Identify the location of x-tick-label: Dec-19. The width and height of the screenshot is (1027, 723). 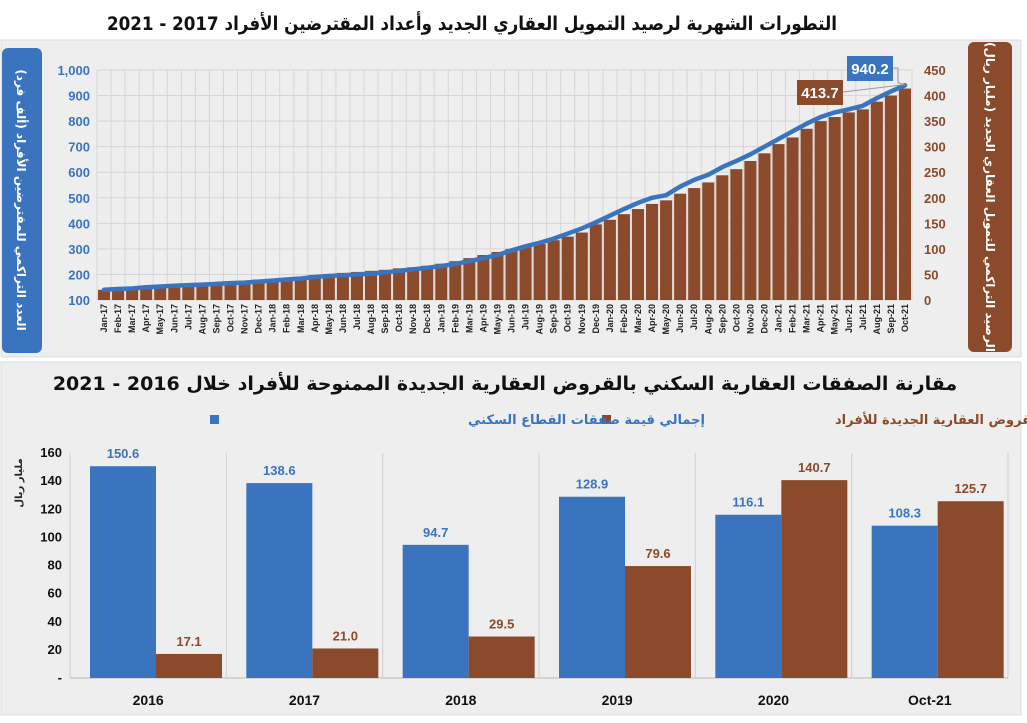
(596, 319).